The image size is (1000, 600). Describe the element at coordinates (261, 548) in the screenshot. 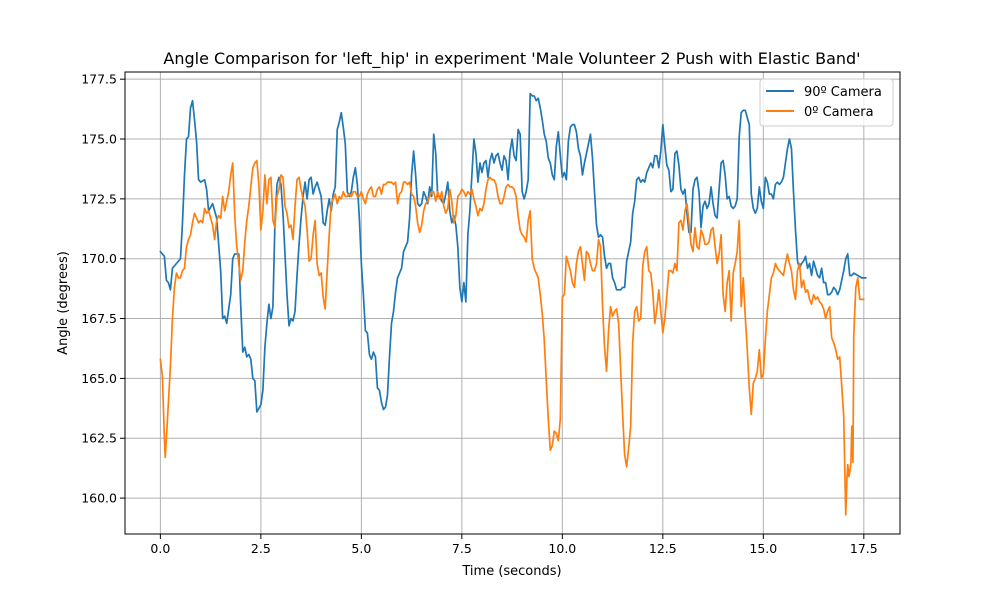

I see `x-tick-label: 2.5` at that location.